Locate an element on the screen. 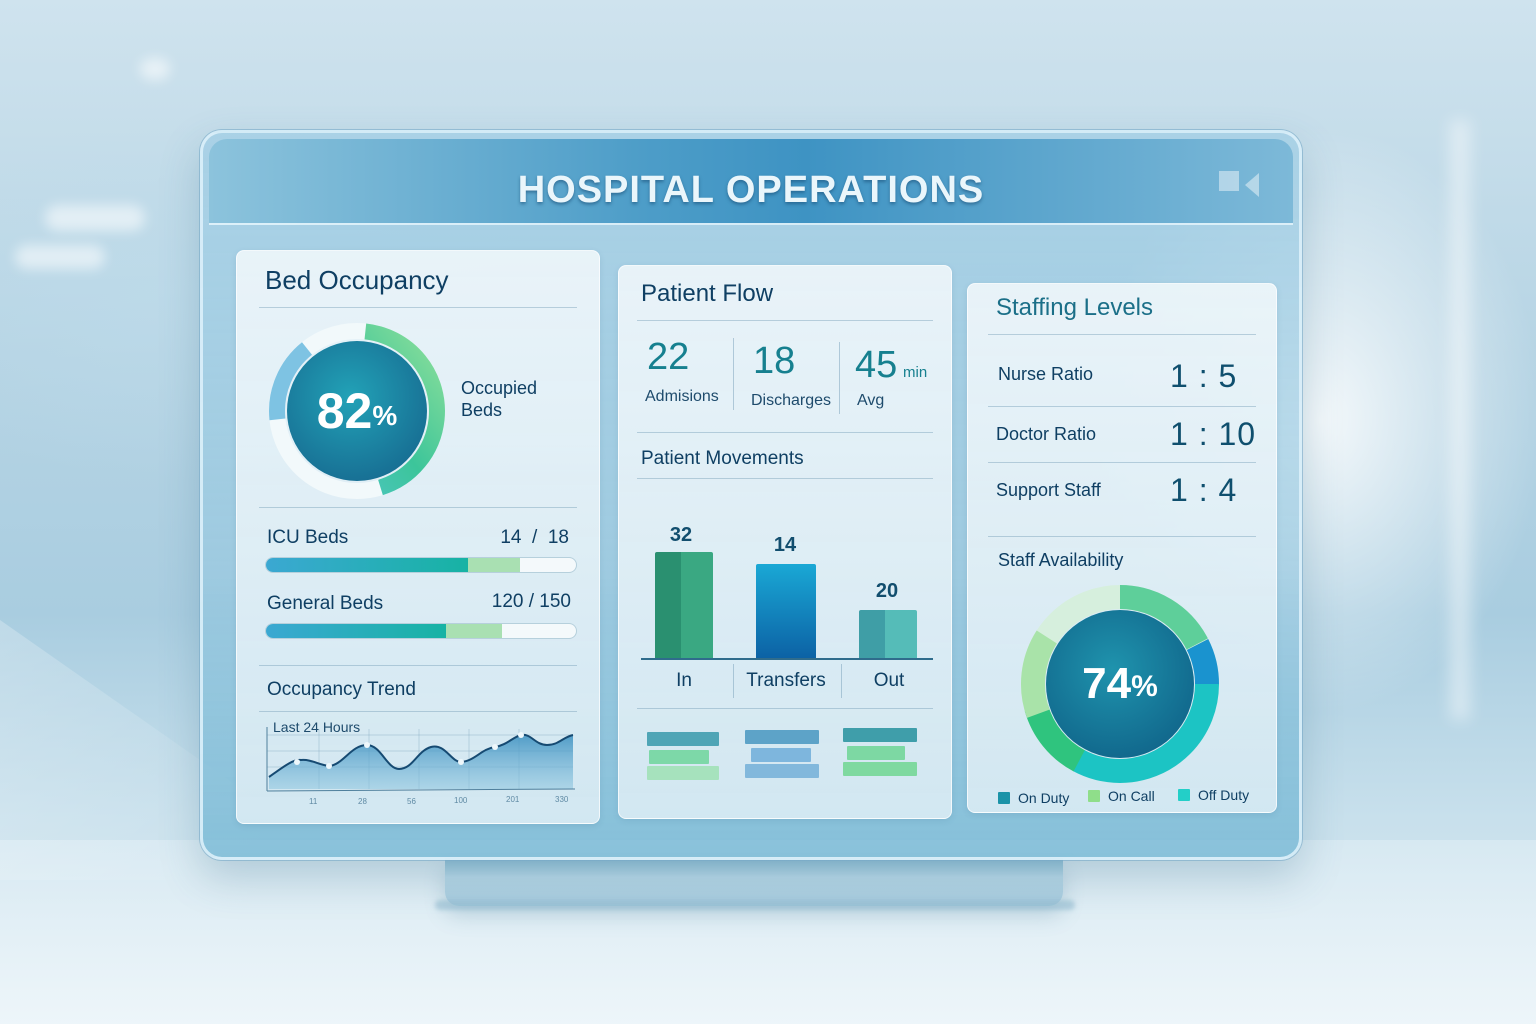 Image resolution: width=1536 pixels, height=1024 pixels. bar-label-out: Out is located at coordinates (889, 680).